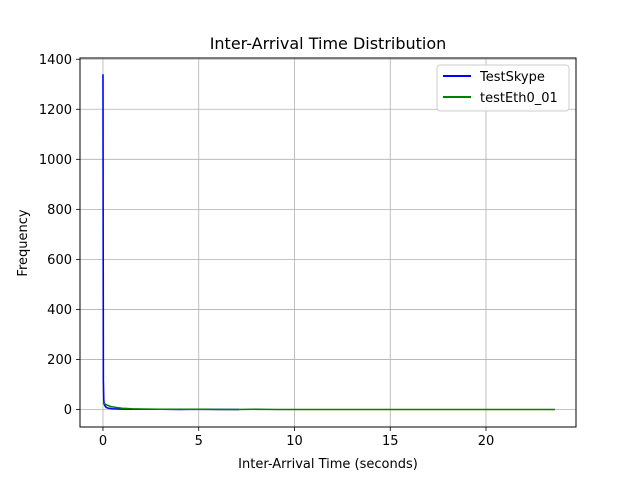  I want to click on y-tick-label: 600, so click(59, 260).